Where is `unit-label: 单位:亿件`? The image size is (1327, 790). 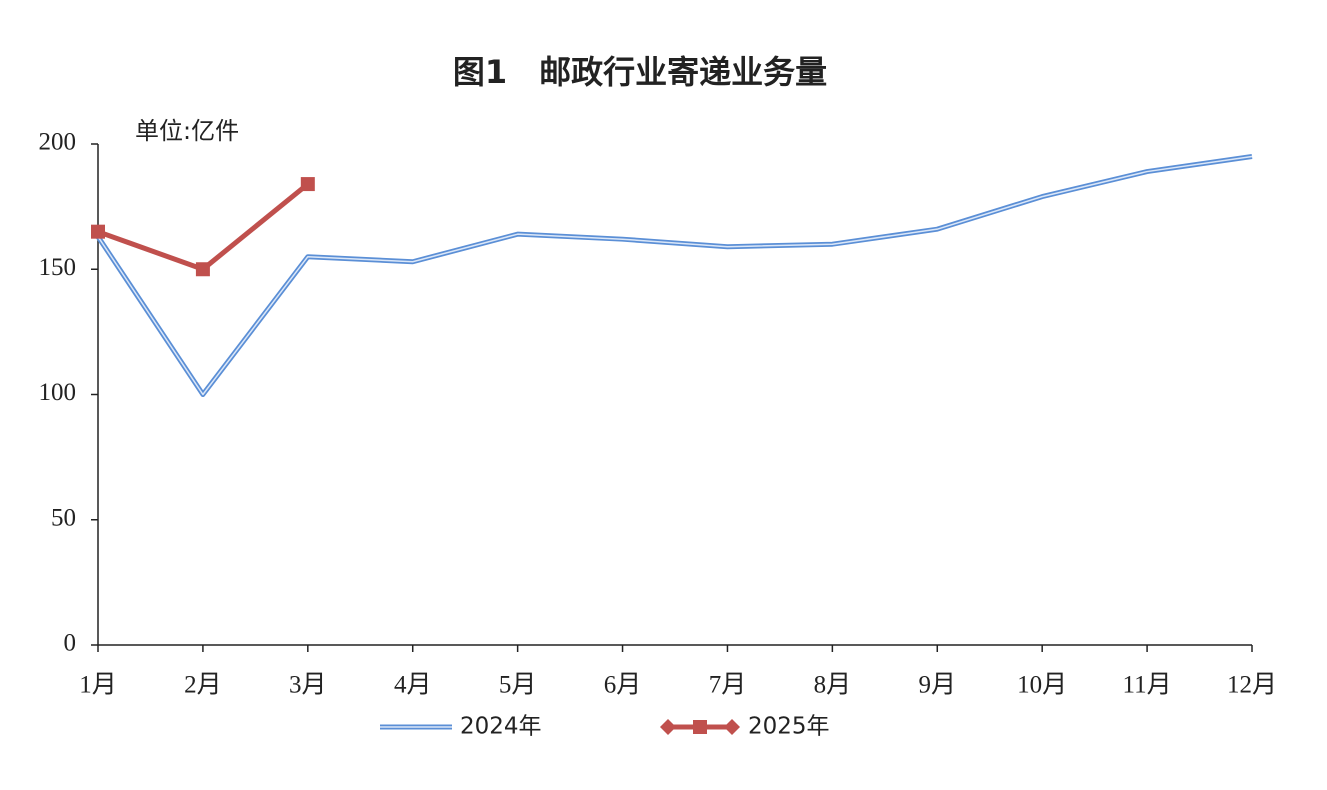
unit-label: 单位:亿件 is located at coordinates (187, 131).